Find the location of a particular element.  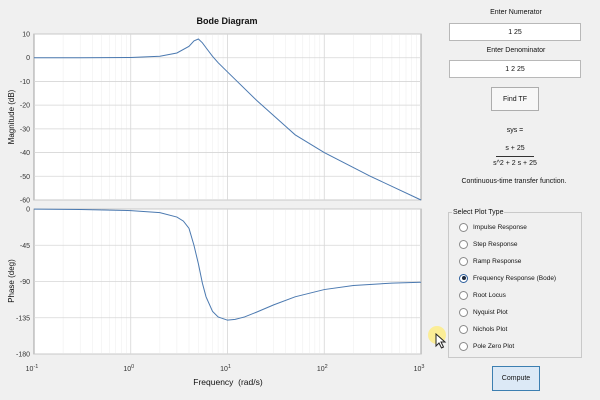

tf-denominator: s^2 + 2 s + 25 is located at coordinates (515, 163).